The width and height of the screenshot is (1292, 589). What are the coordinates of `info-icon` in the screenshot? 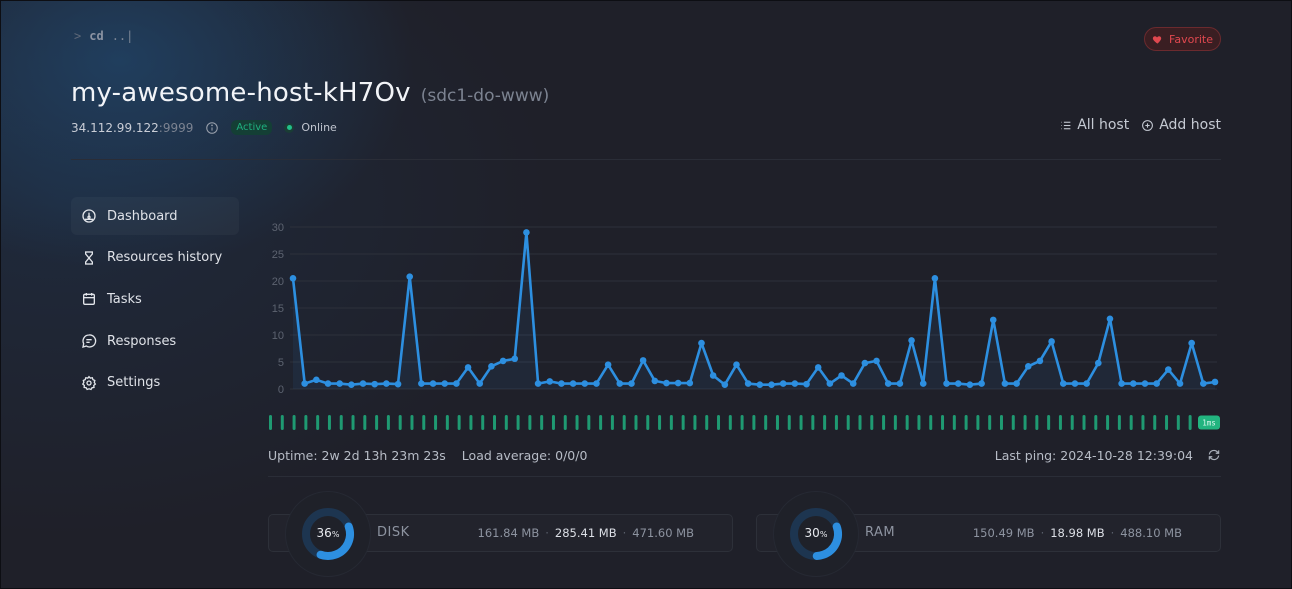 It's located at (212, 128).